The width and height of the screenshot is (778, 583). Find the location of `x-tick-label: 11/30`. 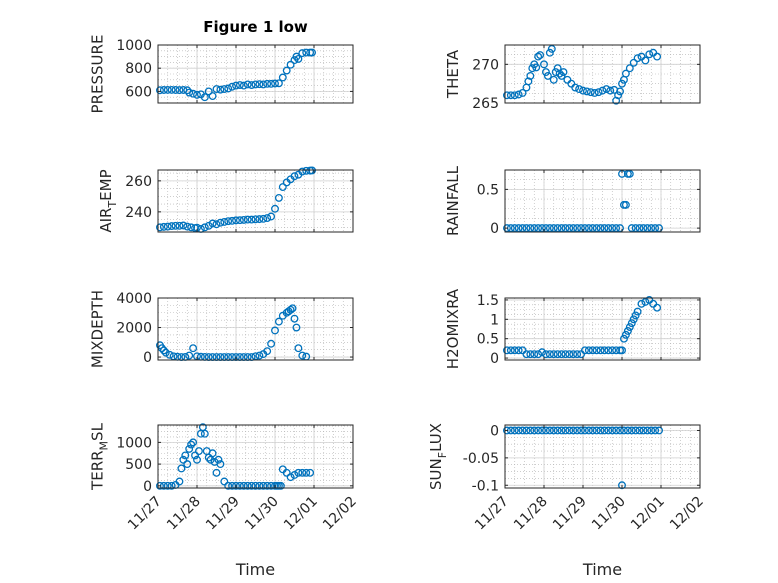

x-tick-label: 11/30 is located at coordinates (609, 514).